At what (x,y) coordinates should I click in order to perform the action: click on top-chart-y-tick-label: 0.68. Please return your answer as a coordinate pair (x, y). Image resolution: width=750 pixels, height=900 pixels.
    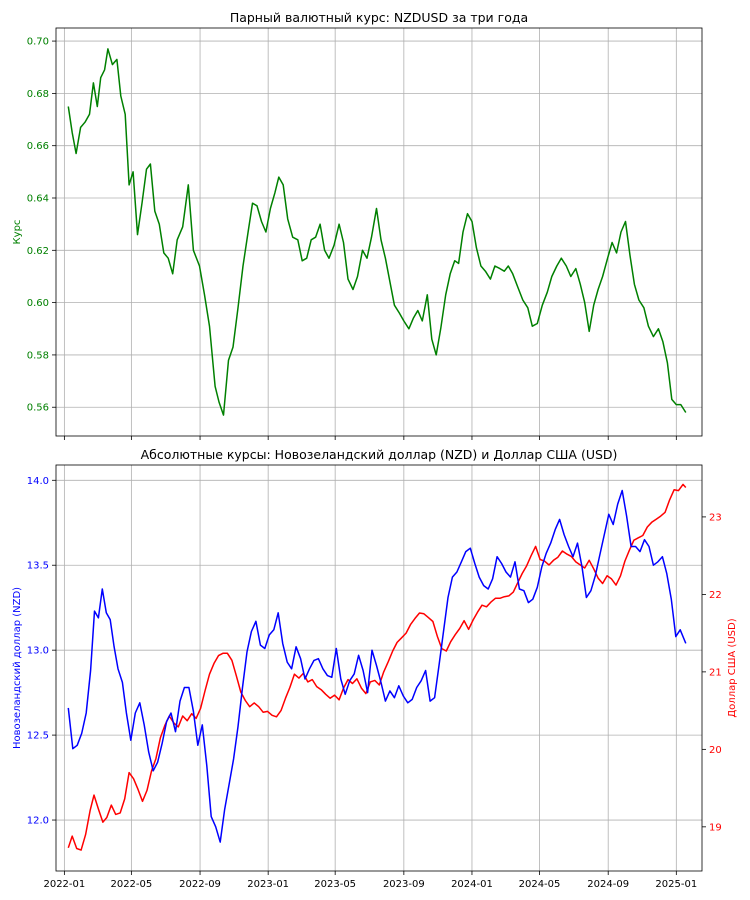
    Looking at the image, I should click on (38, 94).